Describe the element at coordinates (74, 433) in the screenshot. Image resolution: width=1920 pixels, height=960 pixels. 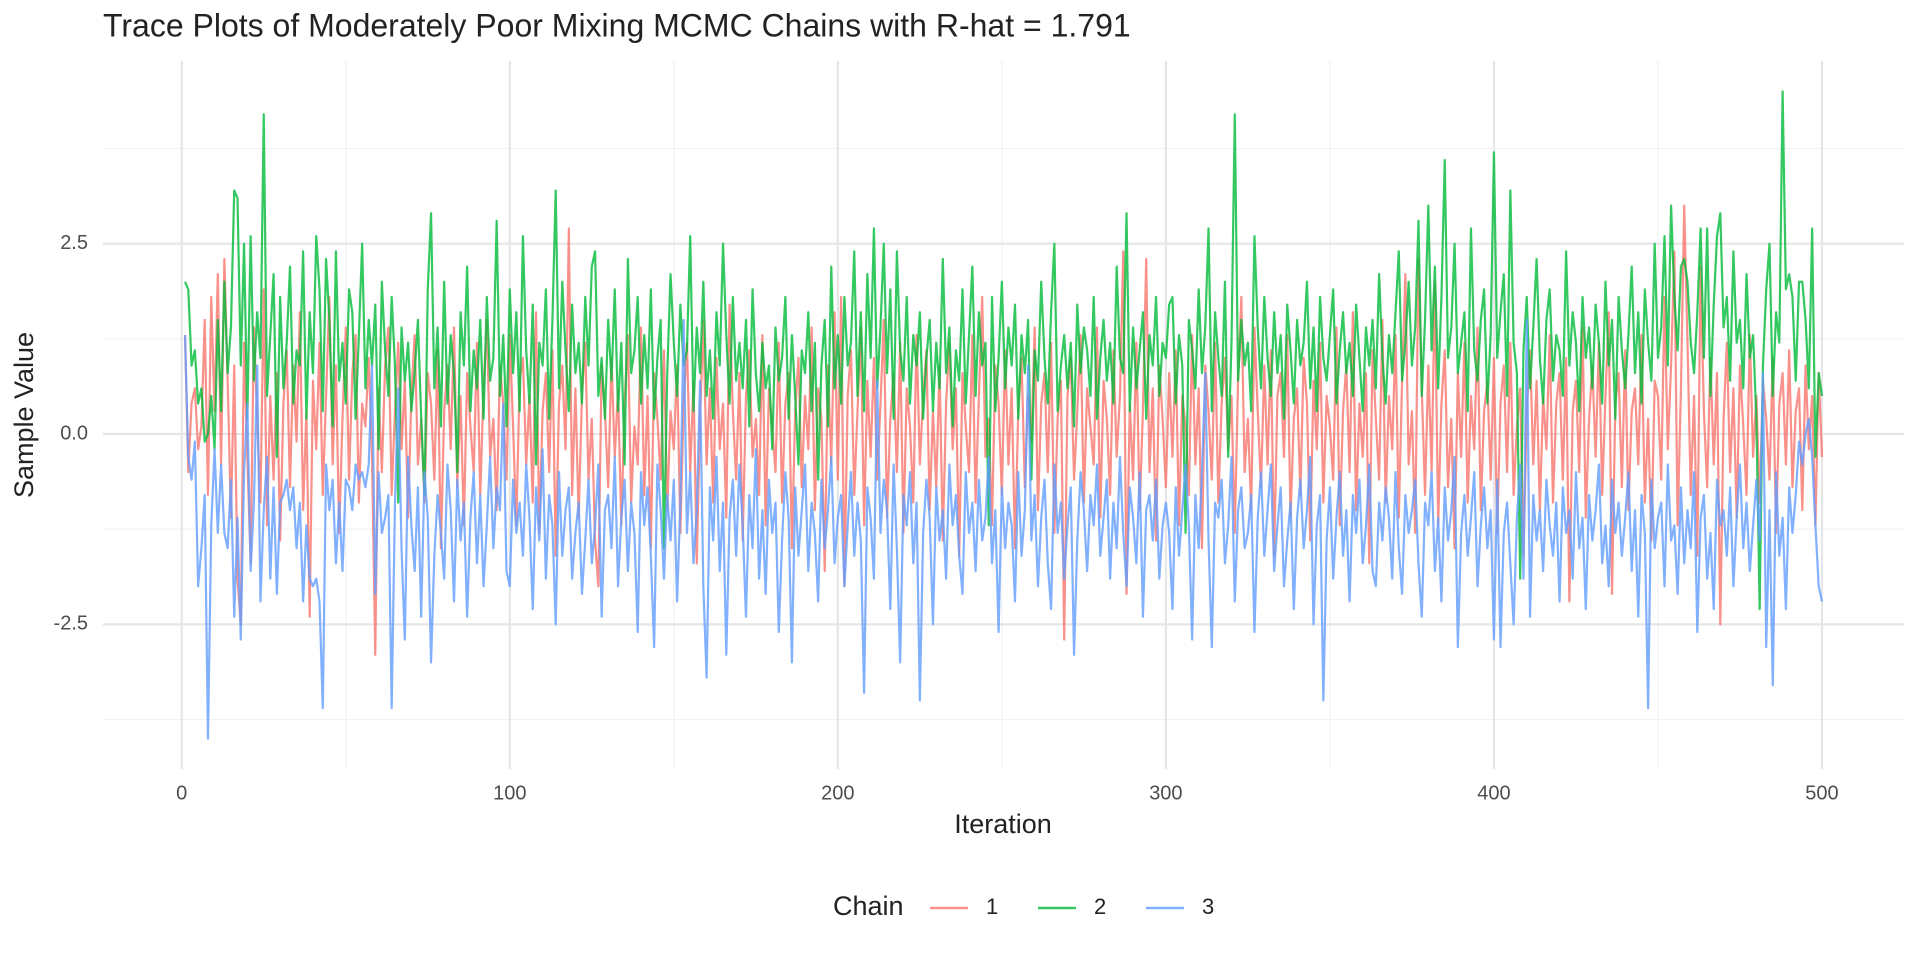
I see `y-tick-label: 0.0` at that location.